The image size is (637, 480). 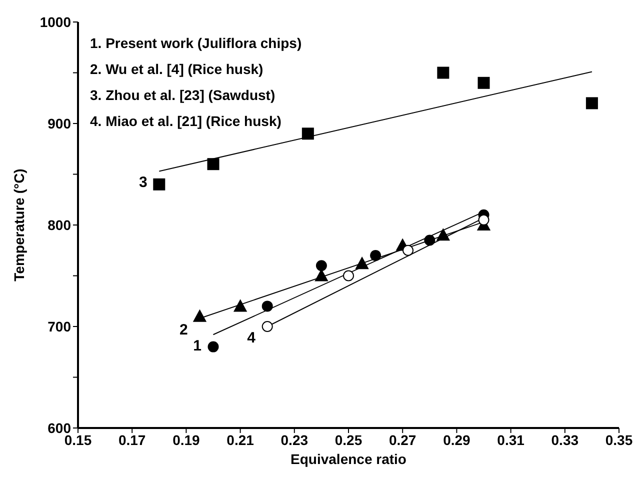 What do you see at coordinates (60, 123) in the screenshot?
I see `y-tick-label: 900` at bounding box center [60, 123].